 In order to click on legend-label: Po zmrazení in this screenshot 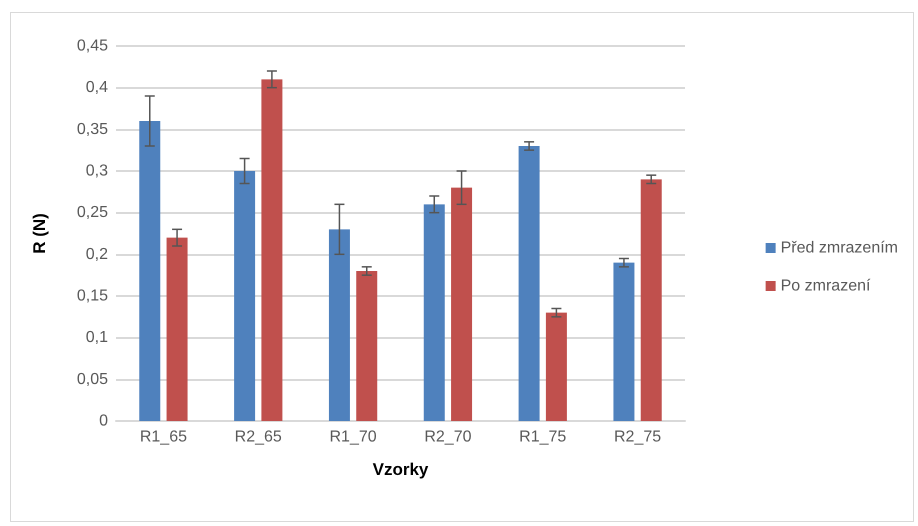, I will do `click(825, 286)`.